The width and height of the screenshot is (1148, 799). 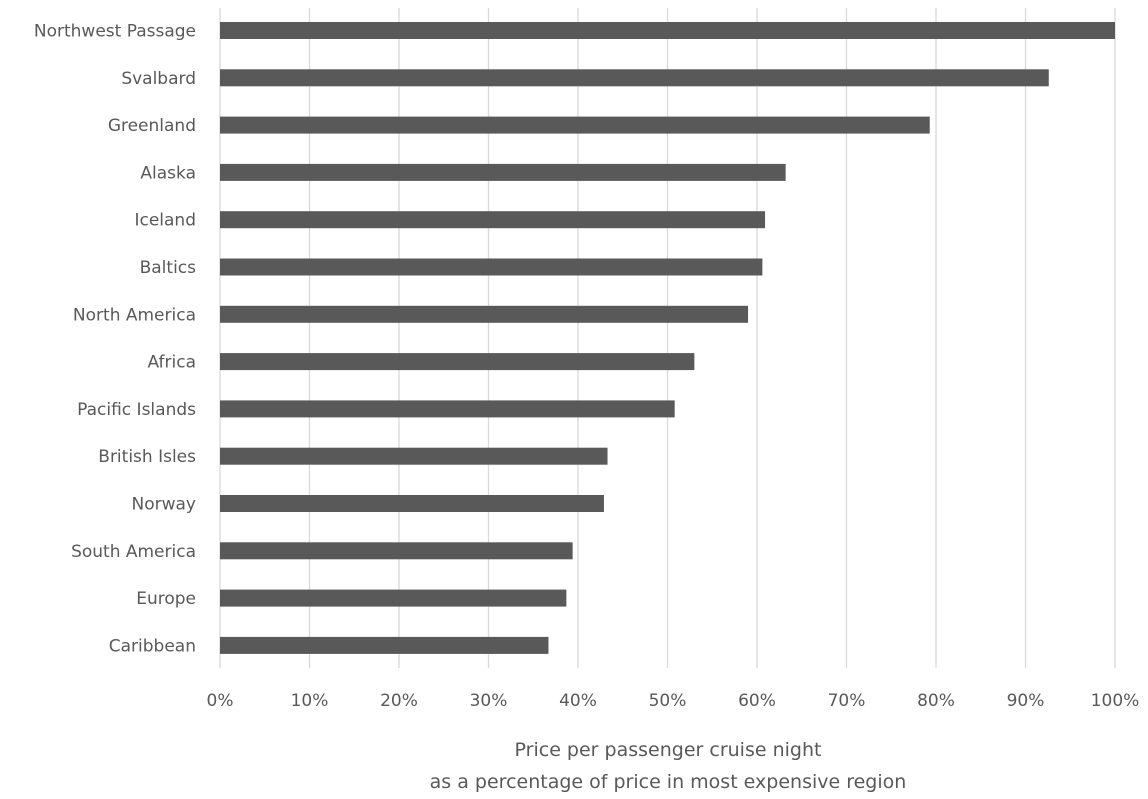 What do you see at coordinates (578, 701) in the screenshot?
I see `x-tick-label: 40%` at bounding box center [578, 701].